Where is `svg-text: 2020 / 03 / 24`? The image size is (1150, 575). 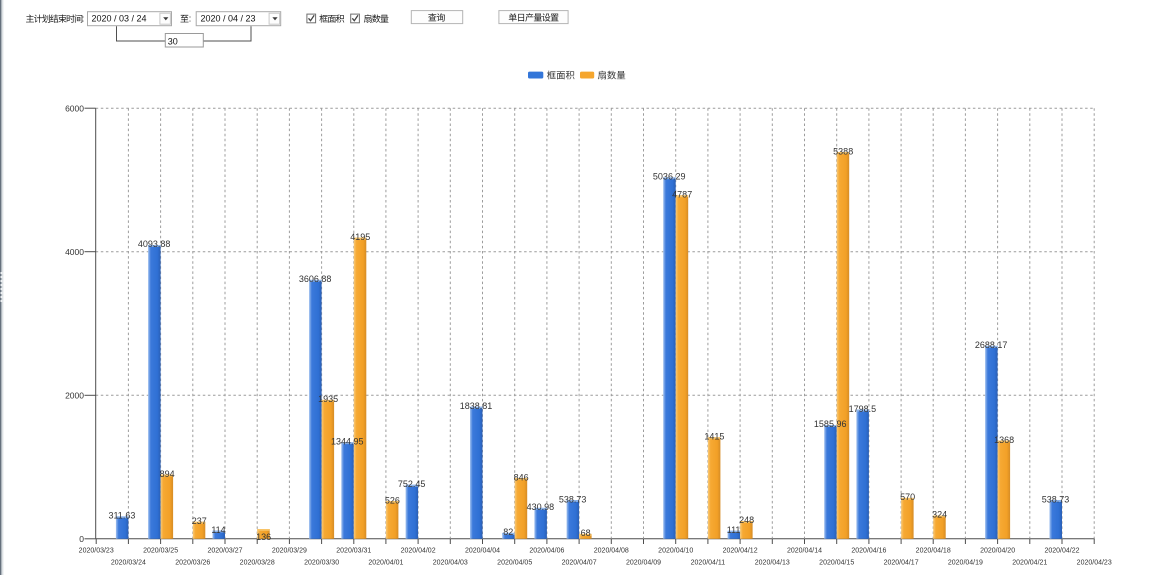
svg-text: 2020 / 03 / 24 is located at coordinates (119, 19).